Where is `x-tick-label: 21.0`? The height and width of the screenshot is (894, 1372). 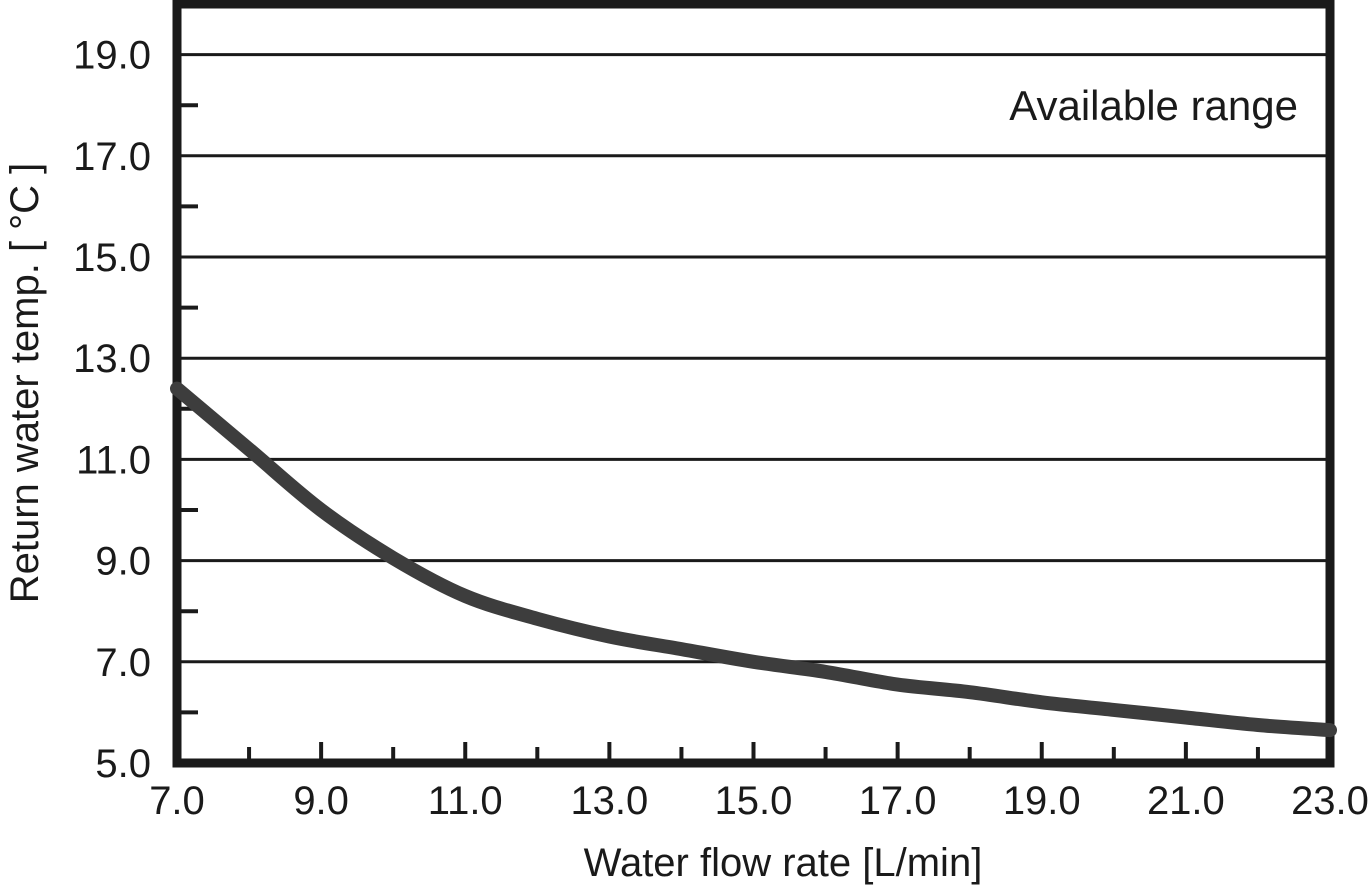
x-tick-label: 21.0 is located at coordinates (1186, 801).